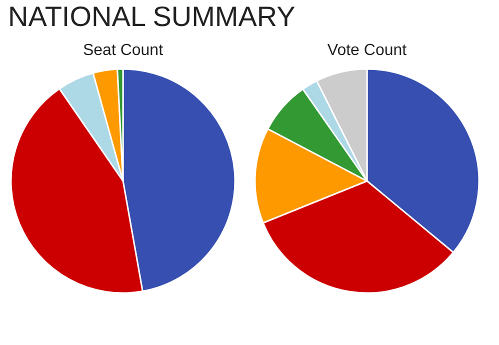 Image resolution: width=499 pixels, height=345 pixels. I want to click on text: NATIONAL SUMMARY, so click(152, 16).